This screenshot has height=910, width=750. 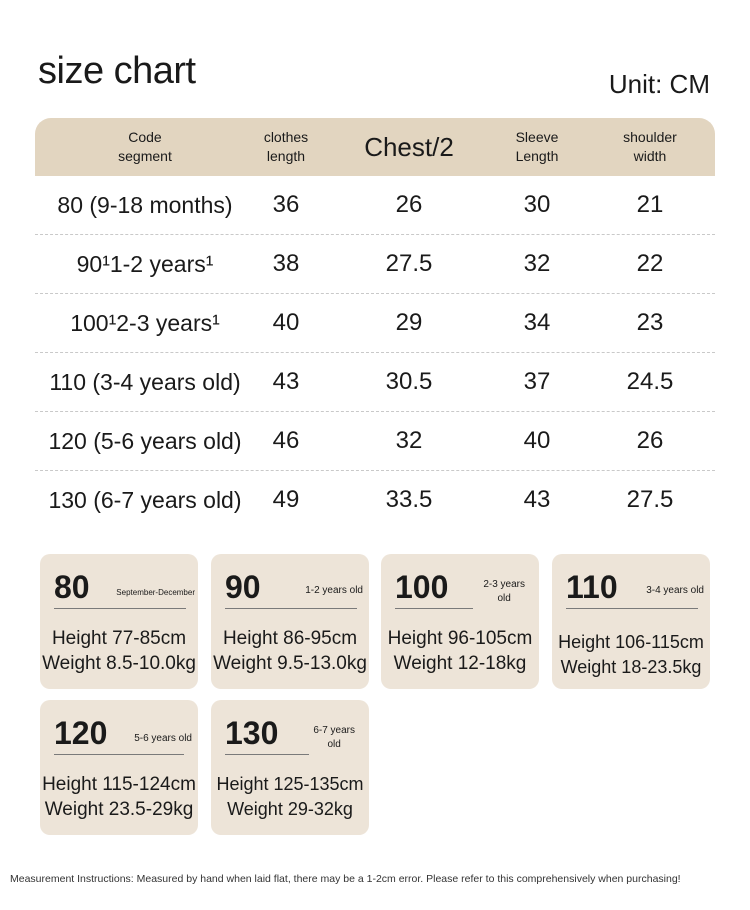 What do you see at coordinates (460, 638) in the screenshot?
I see `card-height: Height 96-105cm` at bounding box center [460, 638].